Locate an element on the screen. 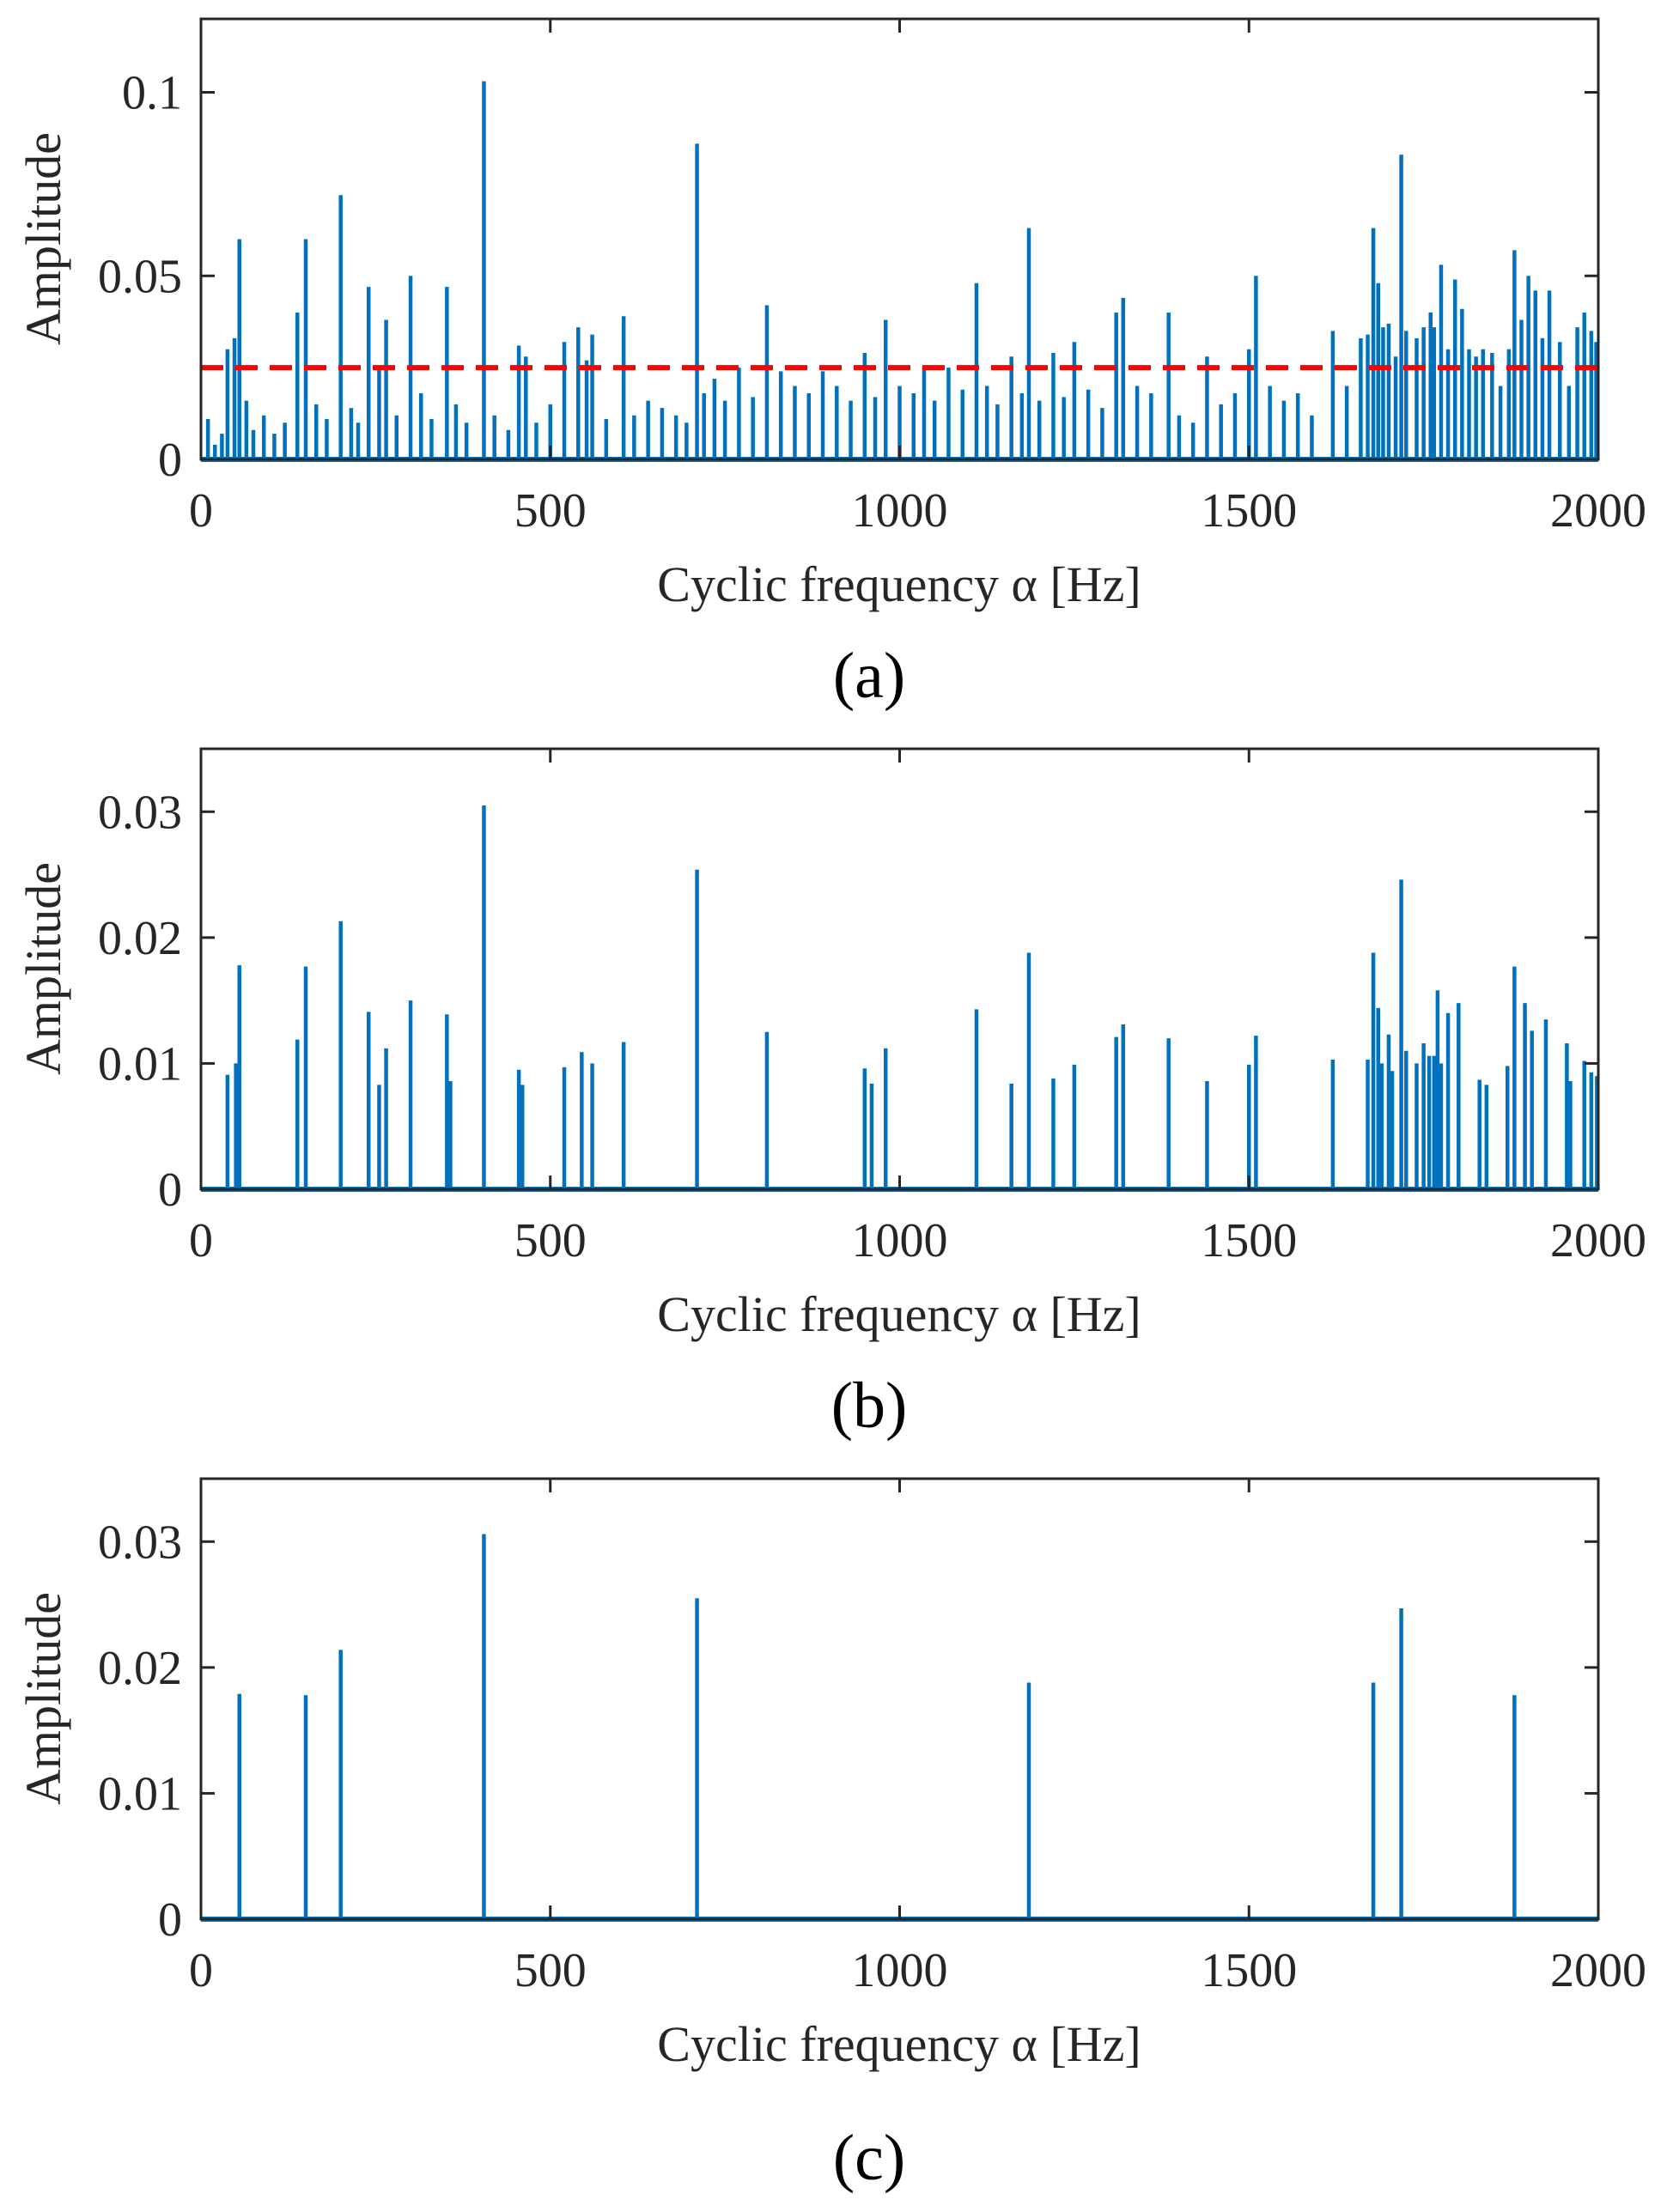  chart-a-xtick-label-0: 0 is located at coordinates (201, 511).